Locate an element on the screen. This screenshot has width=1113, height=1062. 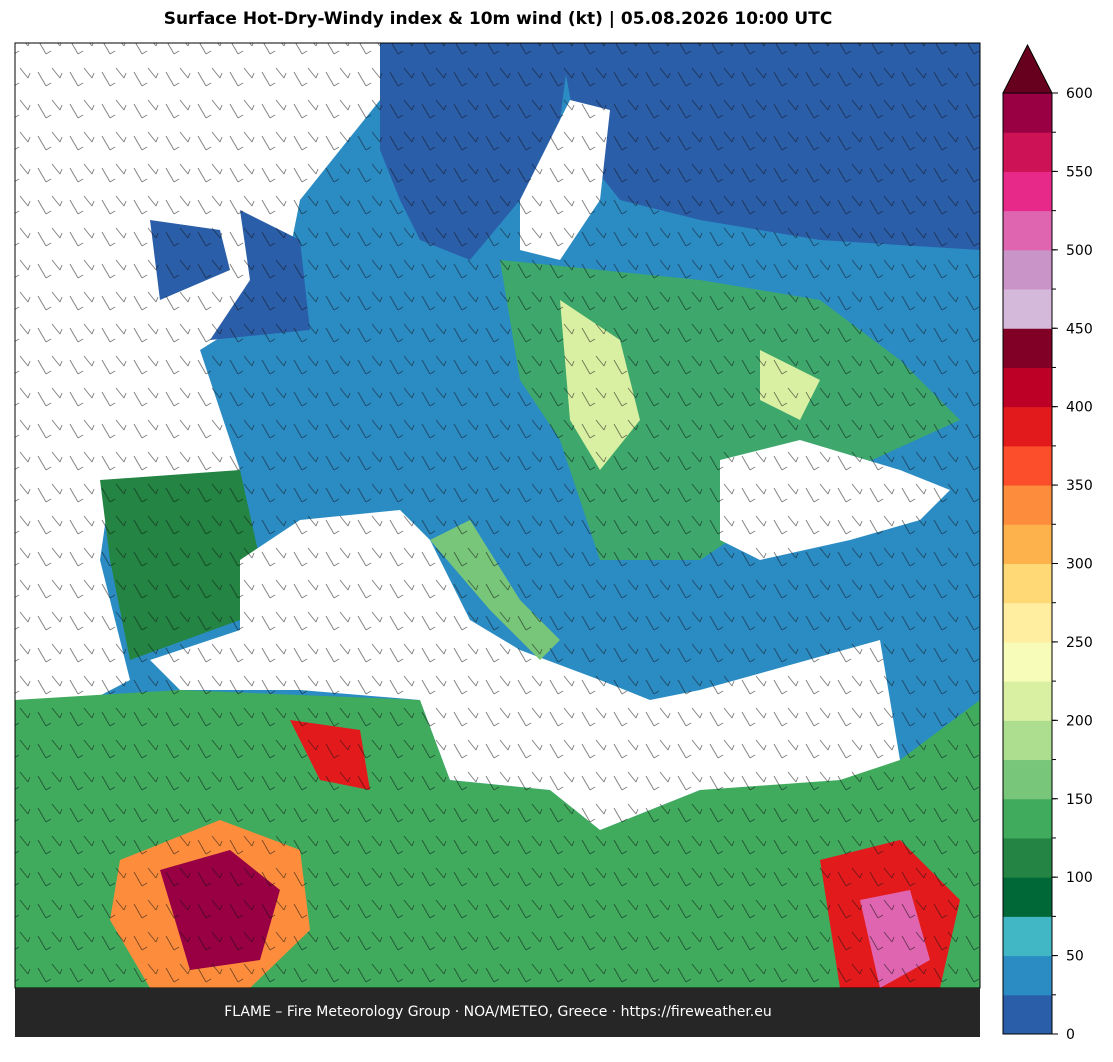
colorbar: 0 50 100 150 200 250 300 350 400 450 500 550 600 is located at coordinates (1047, 543).